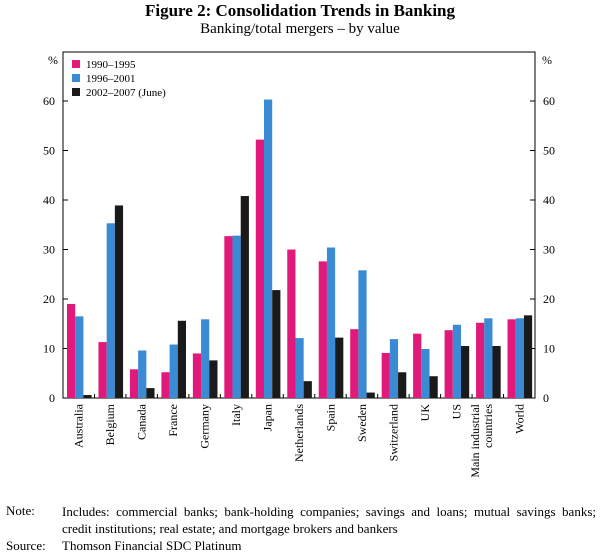 The width and height of the screenshot is (600, 554). Describe the element at coordinates (480, 360) in the screenshot. I see `bar-main-industrial-countries-s1` at that location.